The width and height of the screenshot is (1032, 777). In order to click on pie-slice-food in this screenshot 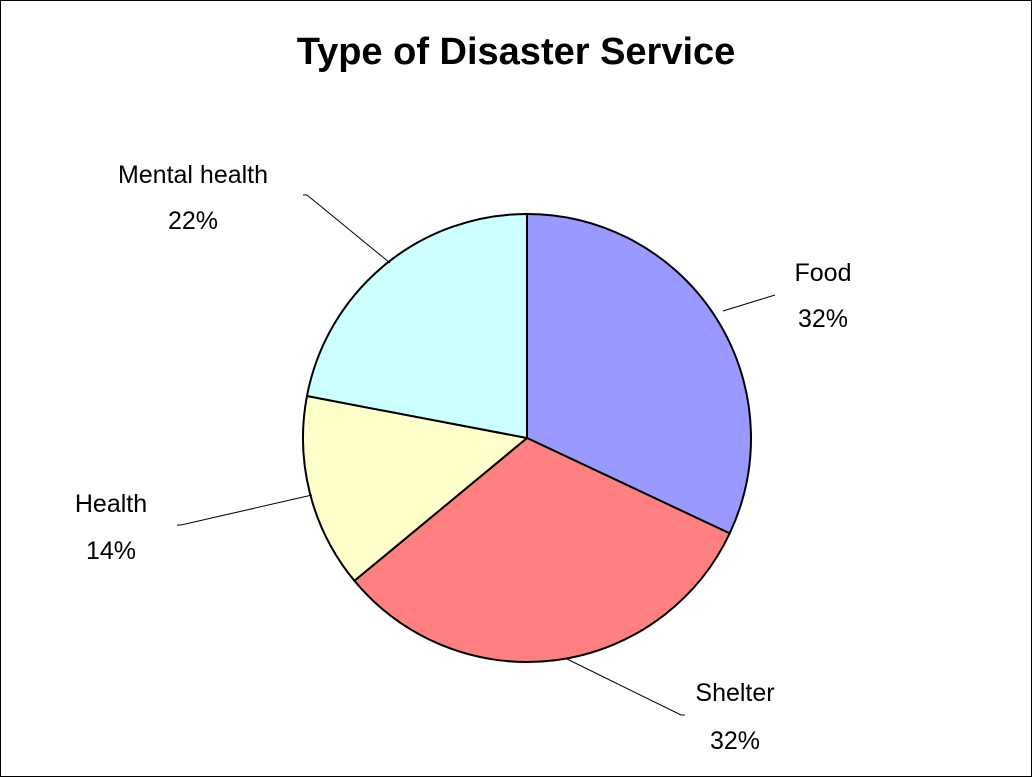, I will do `click(639, 374)`.